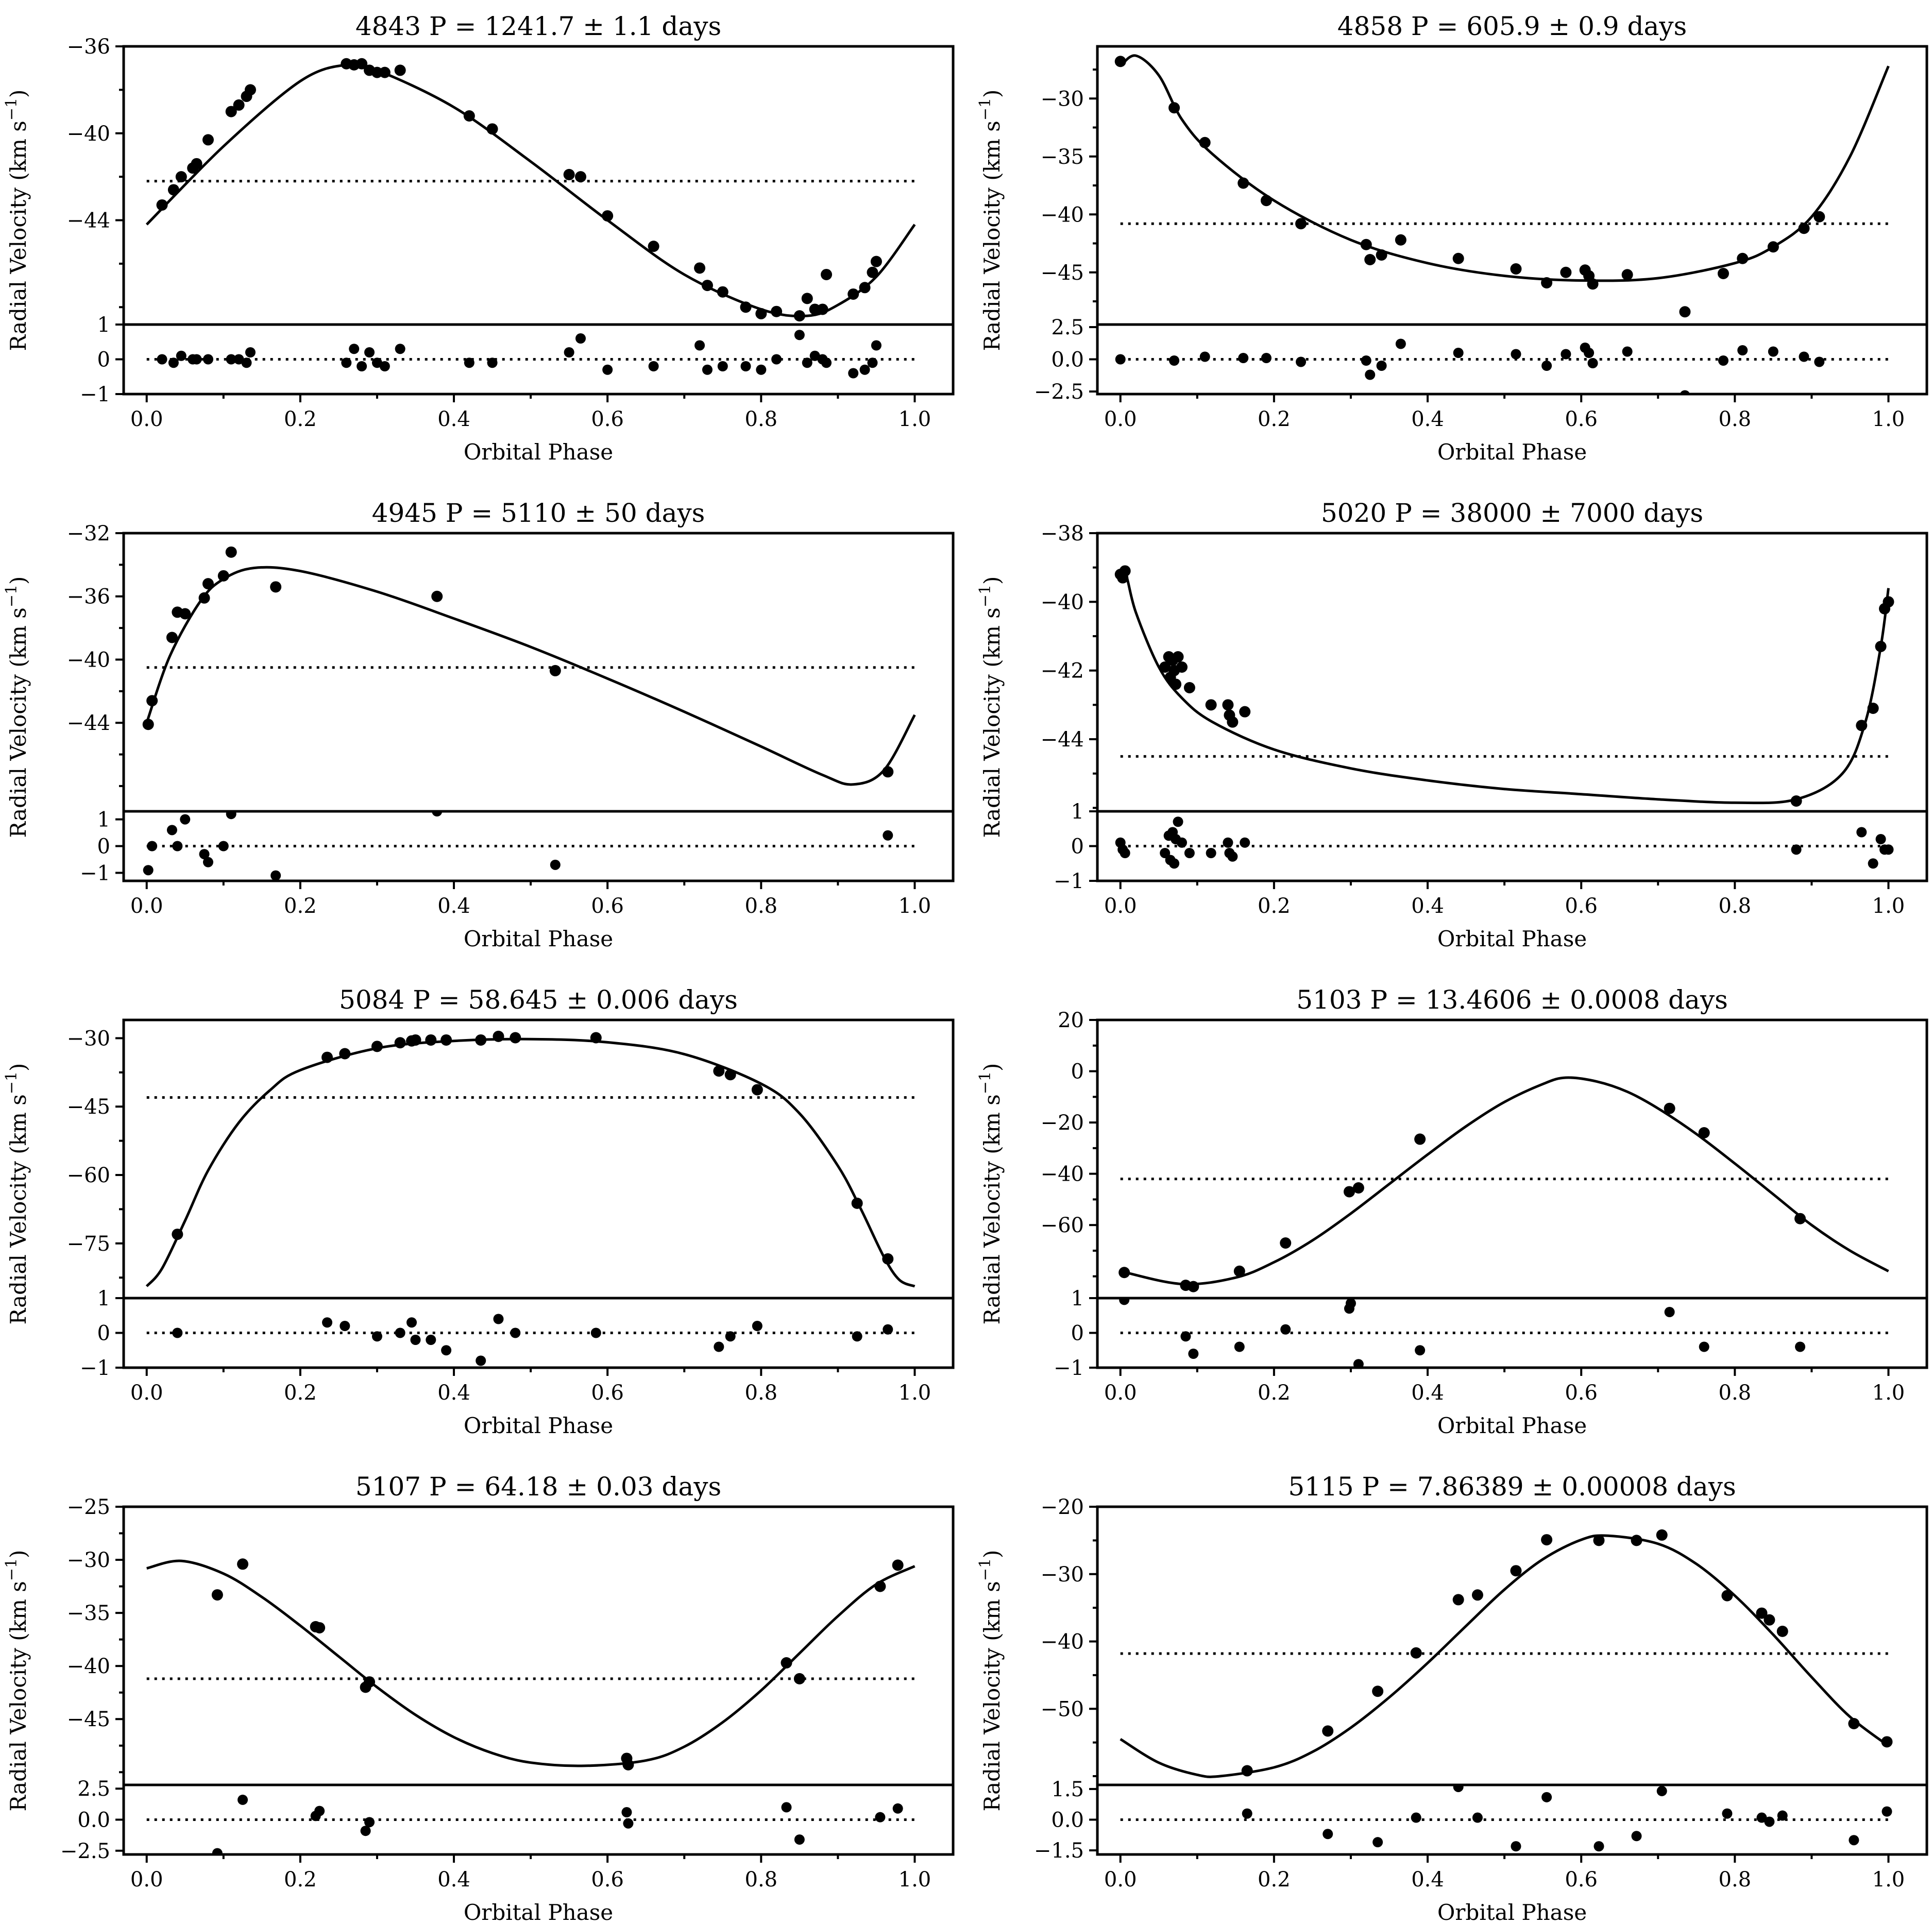 The image size is (1932, 1924). Describe the element at coordinates (607, 1393) in the screenshot. I see `x-tick-label: 0.6` at that location.